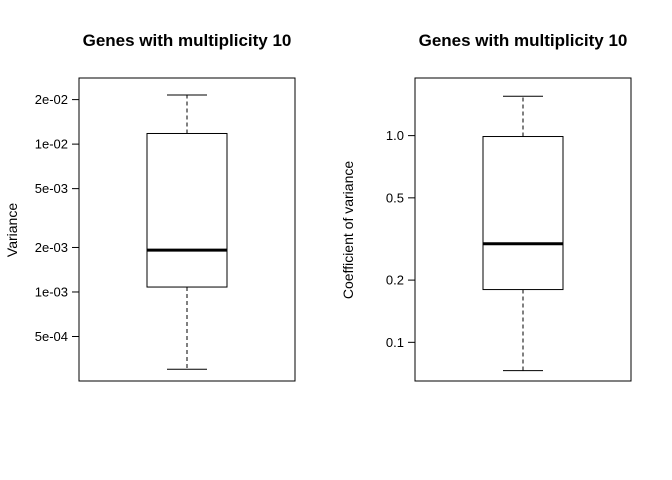 The width and height of the screenshot is (672, 480). Describe the element at coordinates (395, 135) in the screenshot. I see `y-tick-label: 1.0` at that location.